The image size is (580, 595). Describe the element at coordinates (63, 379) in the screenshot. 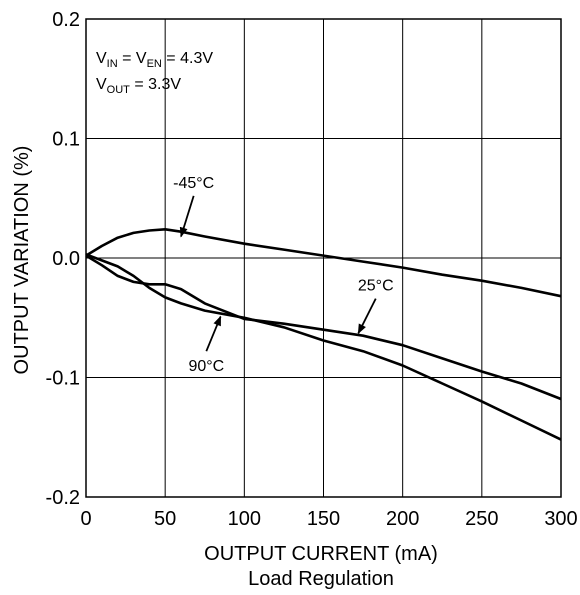

I see `y-tick-label: -0.1` at that location.